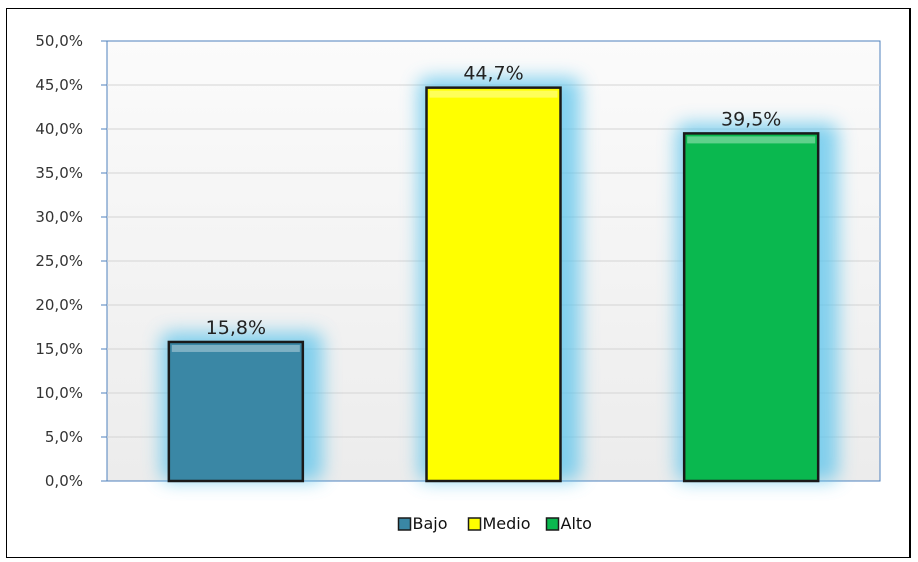 The image size is (918, 562). I want to click on bar-highlight-alto, so click(751, 140).